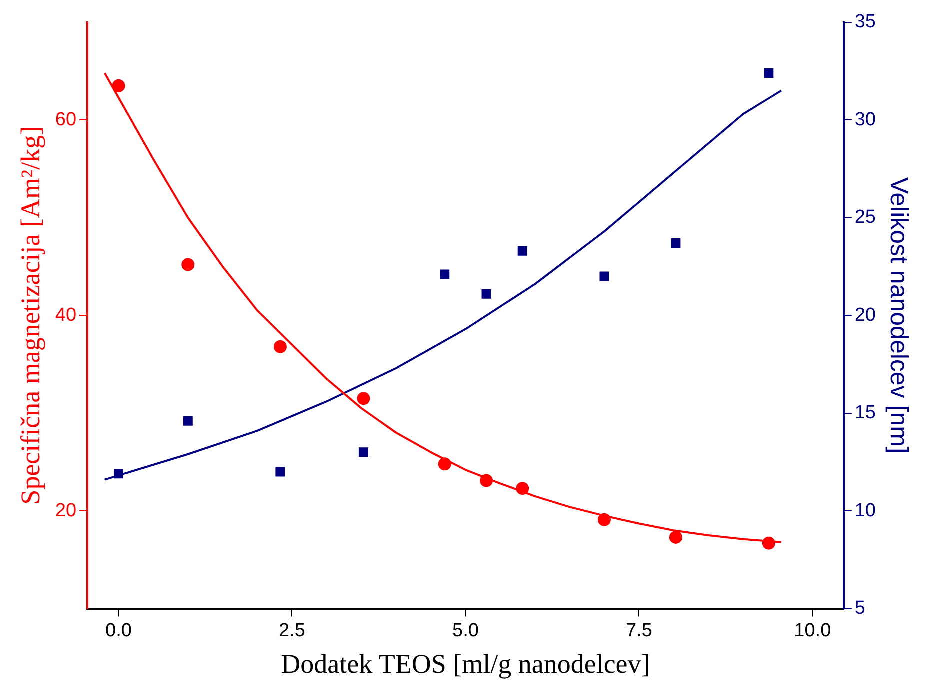 The image size is (933, 698). What do you see at coordinates (465, 663) in the screenshot?
I see `x-axis-title: Dodatek TEOS [ml/g nanodelcev]` at bounding box center [465, 663].